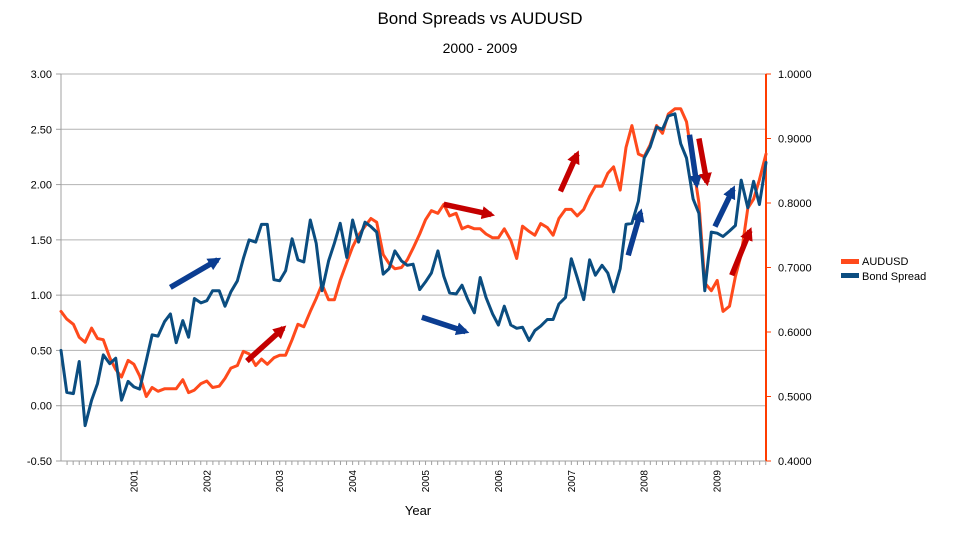  I want to click on left-axis: -0.50 0.00 0.50 1.00 1.50 2.00 2.50 3.00, so click(44, 268).